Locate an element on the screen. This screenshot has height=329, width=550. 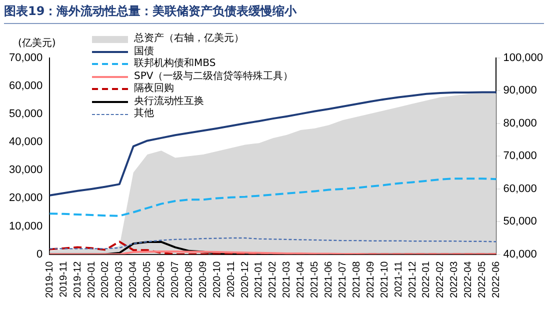
y-tick-label: 50,000 is located at coordinates (25, 114).